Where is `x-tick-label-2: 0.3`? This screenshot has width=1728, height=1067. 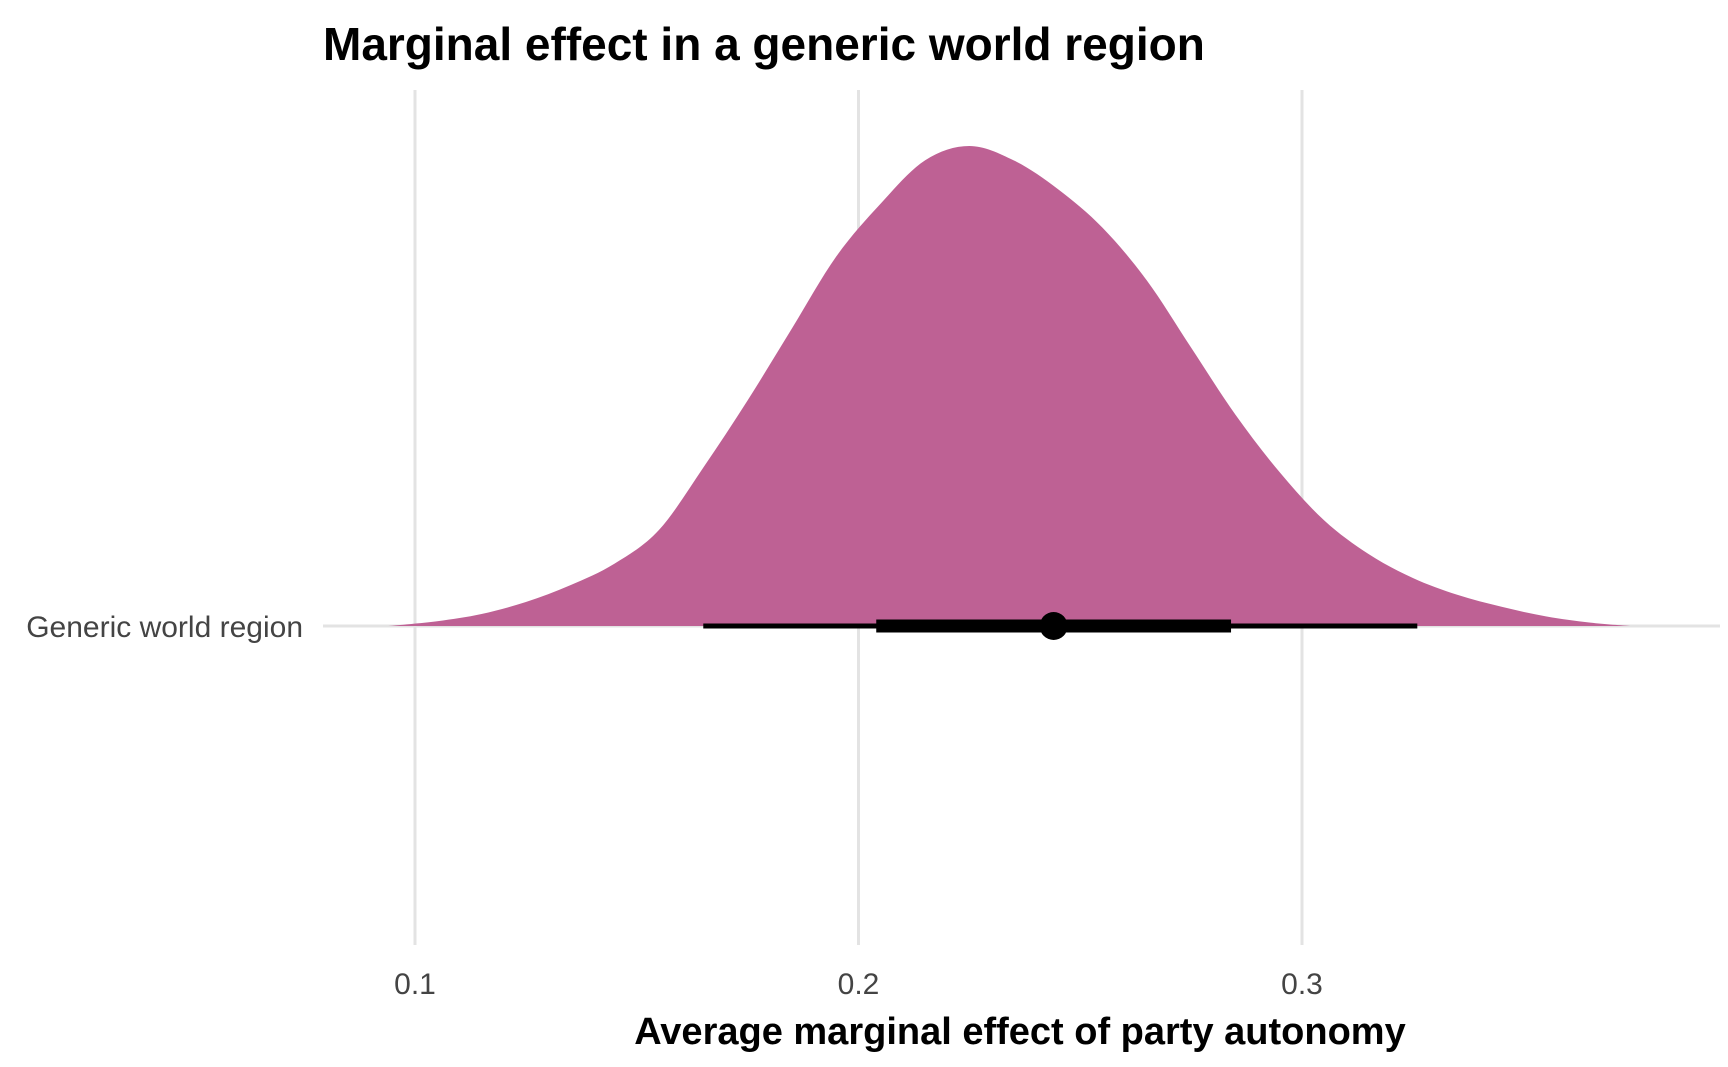 x-tick-label-2: 0.3 is located at coordinates (1302, 984).